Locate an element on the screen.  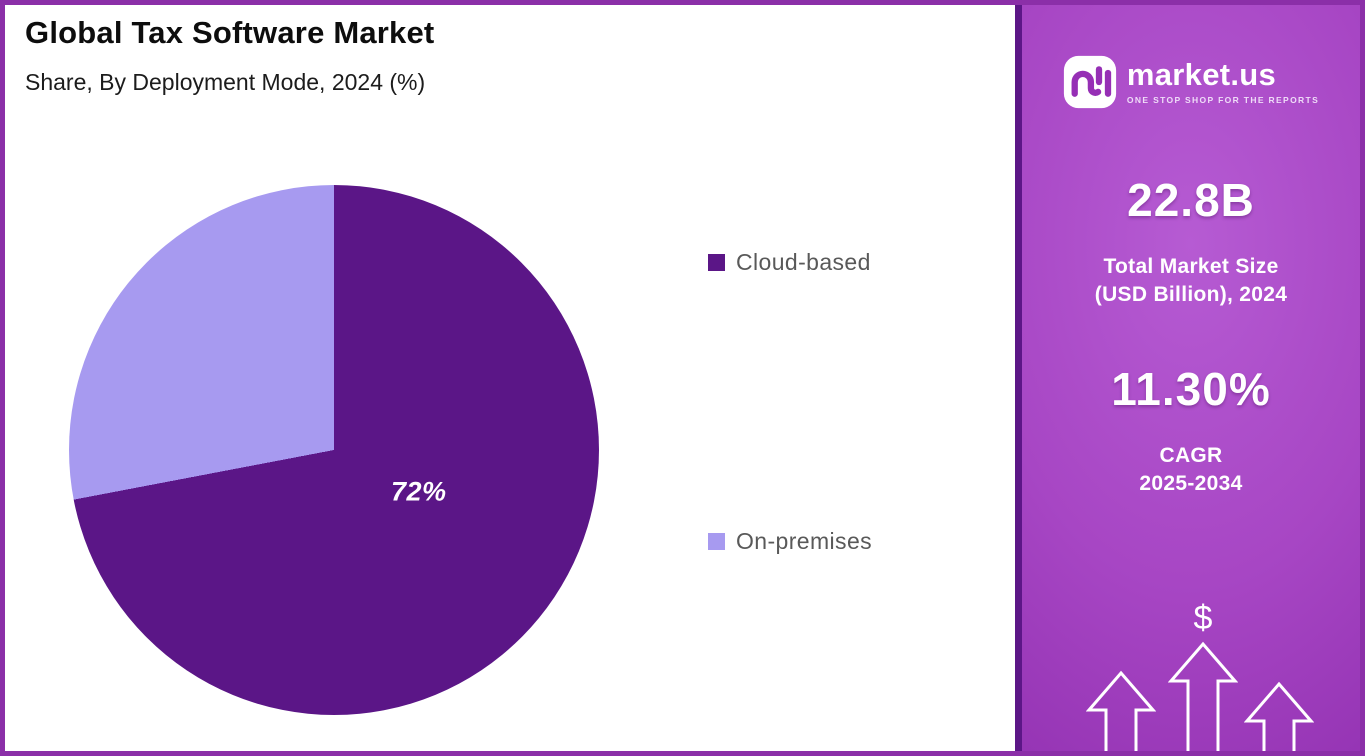
cagr-label-line2: 2025-2034 is located at coordinates (1191, 484).